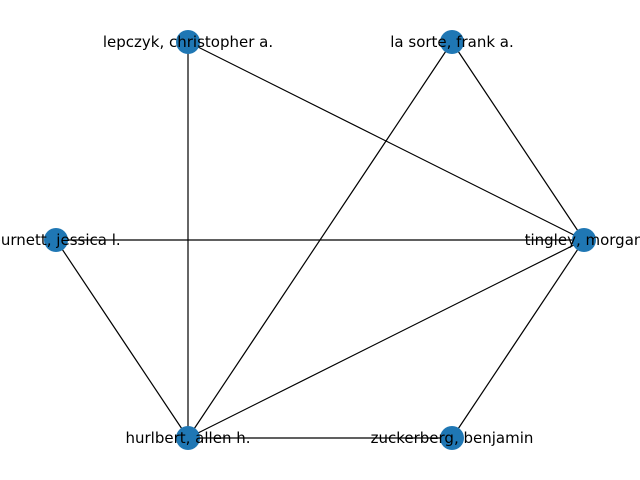  I want to click on edge-burnett-hurlbert, so click(122, 339).